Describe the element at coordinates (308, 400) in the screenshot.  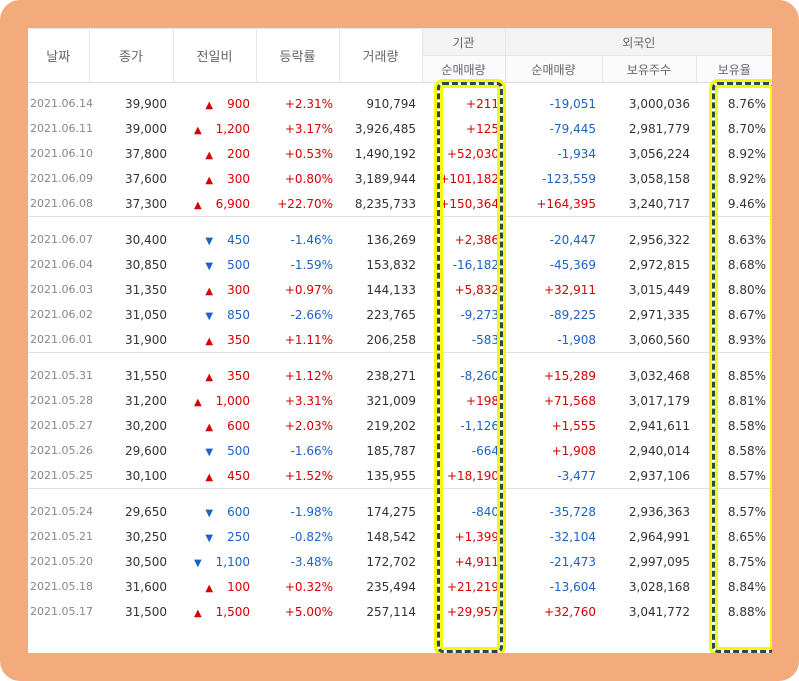
I see `cell-rate: +3.31%` at that location.